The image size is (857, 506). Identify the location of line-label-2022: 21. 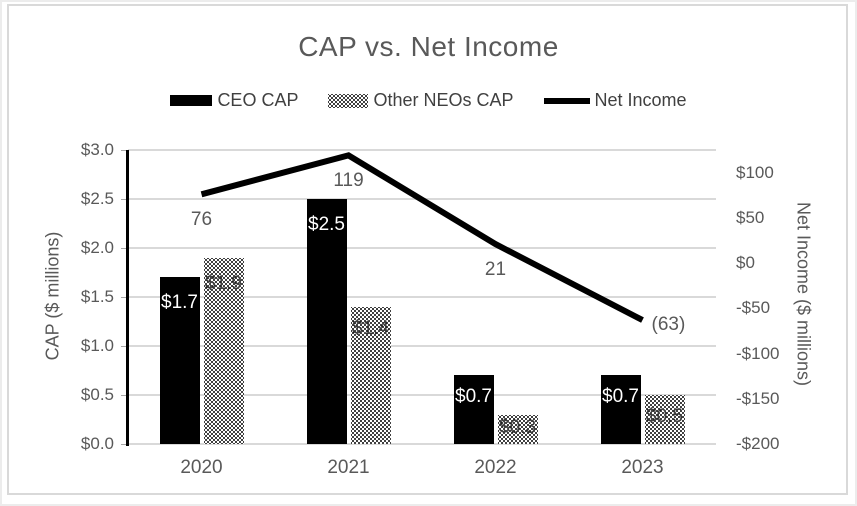
(495, 270).